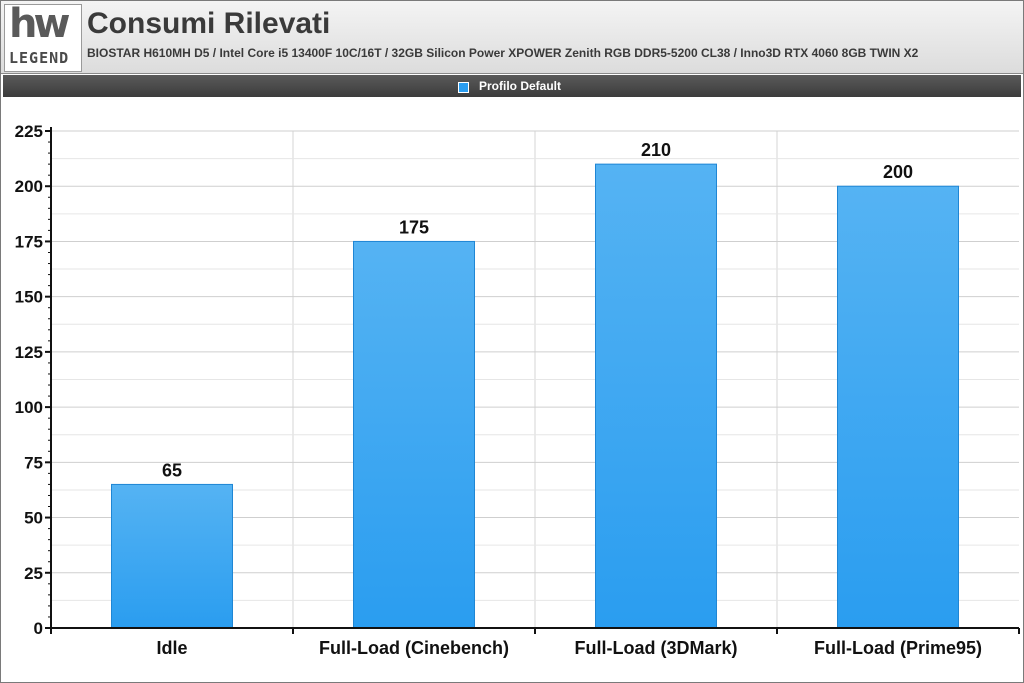  Describe the element at coordinates (39, 58) in the screenshot. I see `logo-wordmark: LEGEND` at that location.